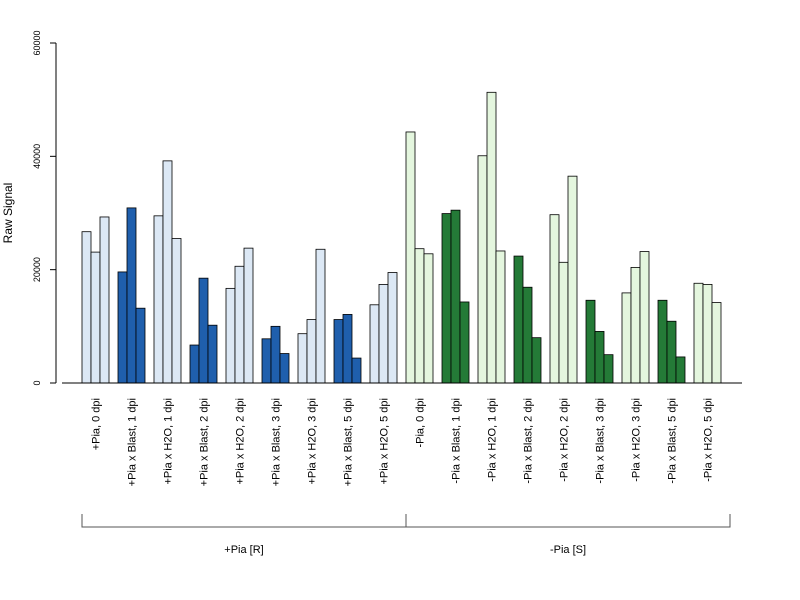 The height and width of the screenshot is (600, 800). What do you see at coordinates (385, 441) in the screenshot?
I see `x-tick-label: +Pia x H2O, 5 dpi` at bounding box center [385, 441].